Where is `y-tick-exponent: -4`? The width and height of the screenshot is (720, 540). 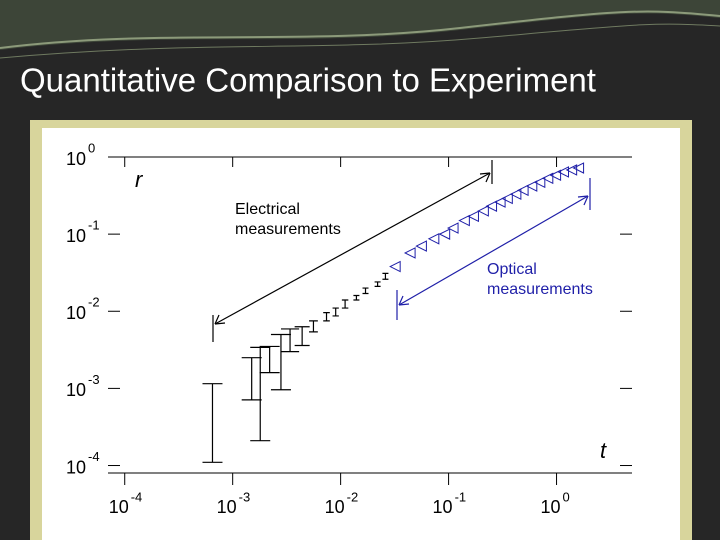 y-tick-exponent: -4 is located at coordinates (94, 456).